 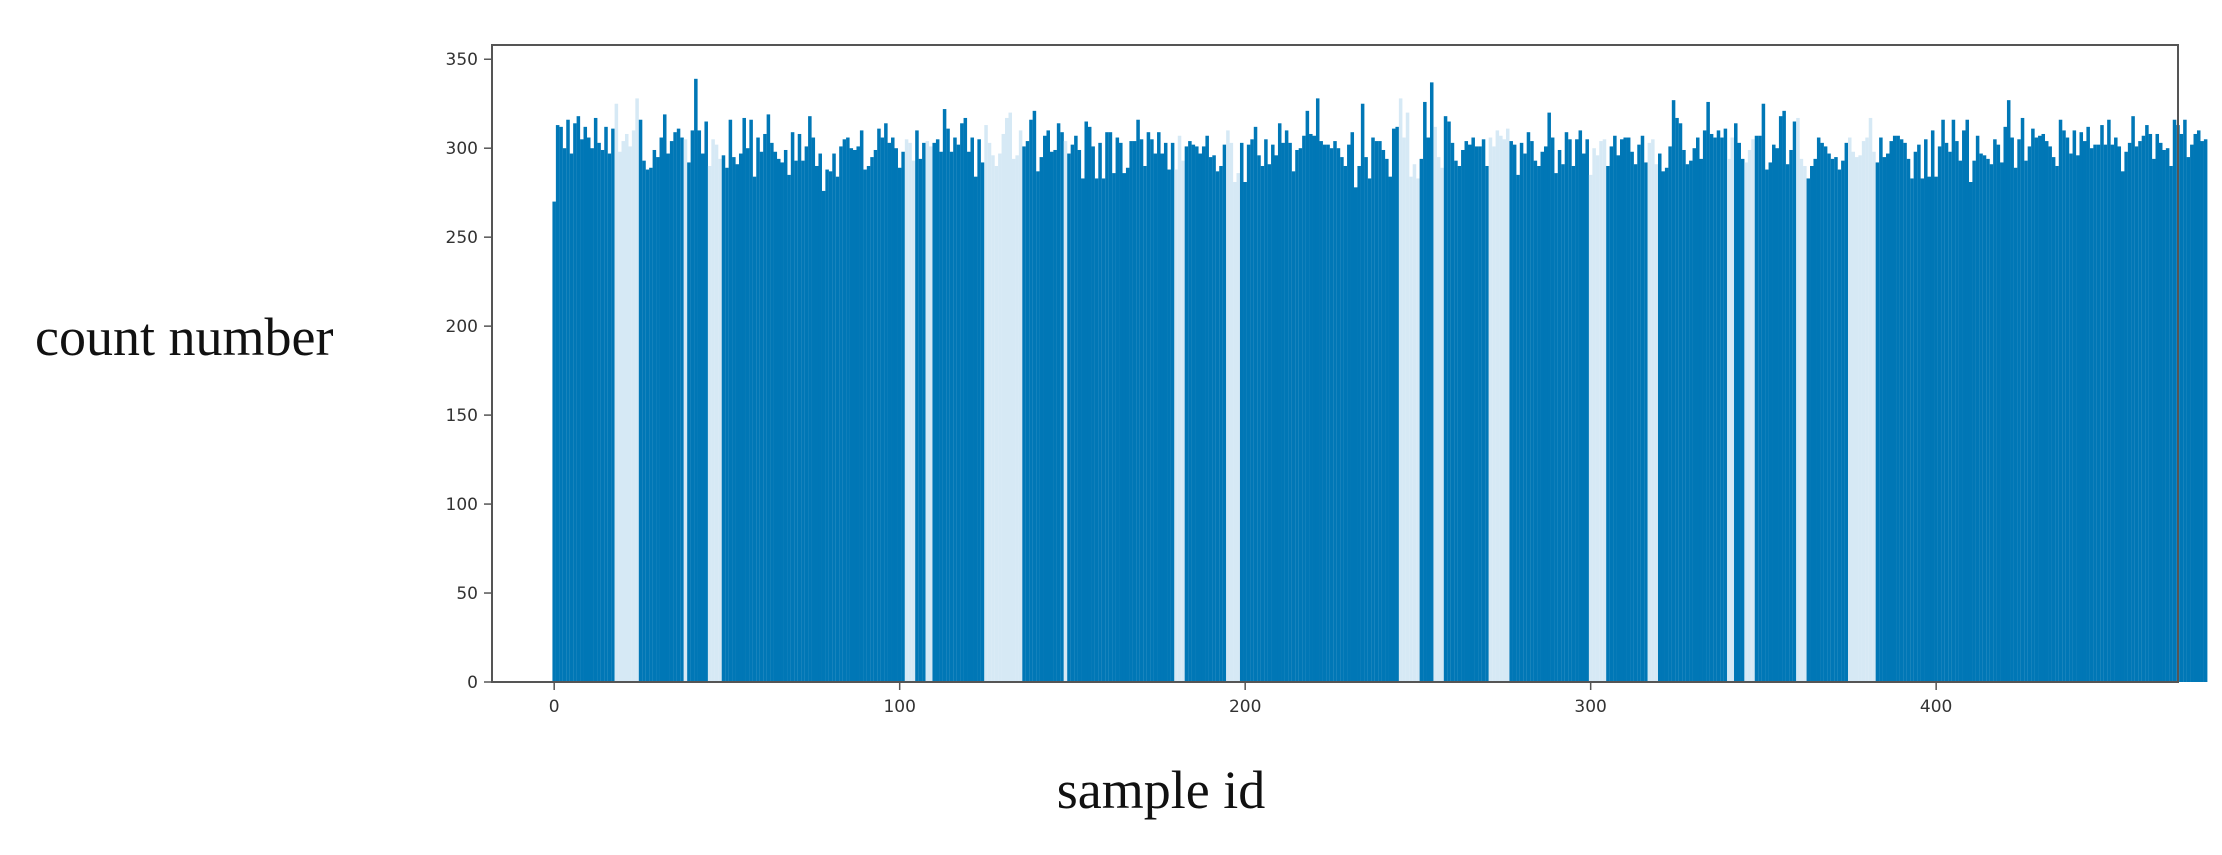 I want to click on x-tick-label: 400, so click(x=1936, y=707).